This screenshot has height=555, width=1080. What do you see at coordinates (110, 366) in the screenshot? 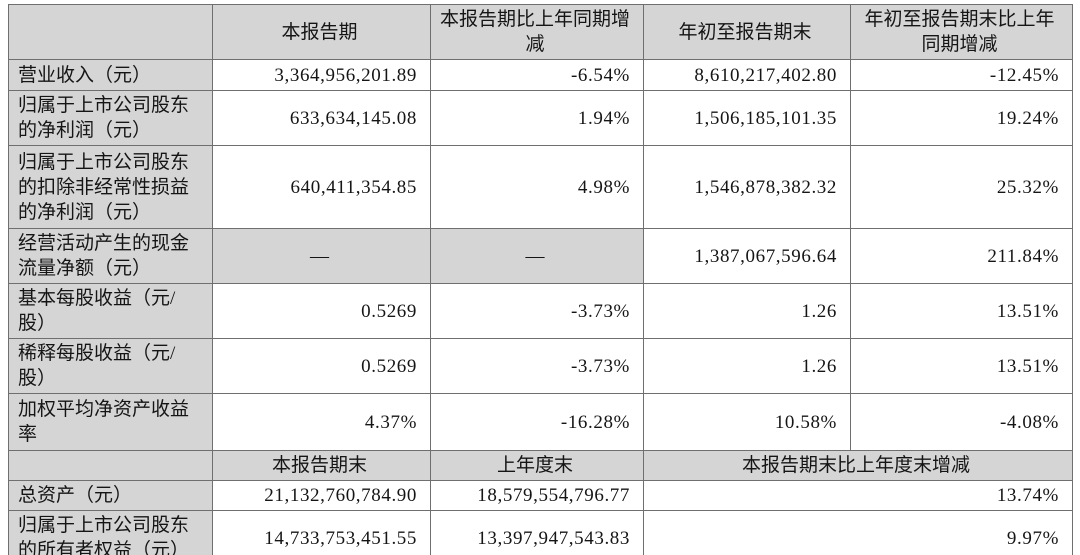
I see `row-label: 稀释每股收益（元/股）` at bounding box center [110, 366].